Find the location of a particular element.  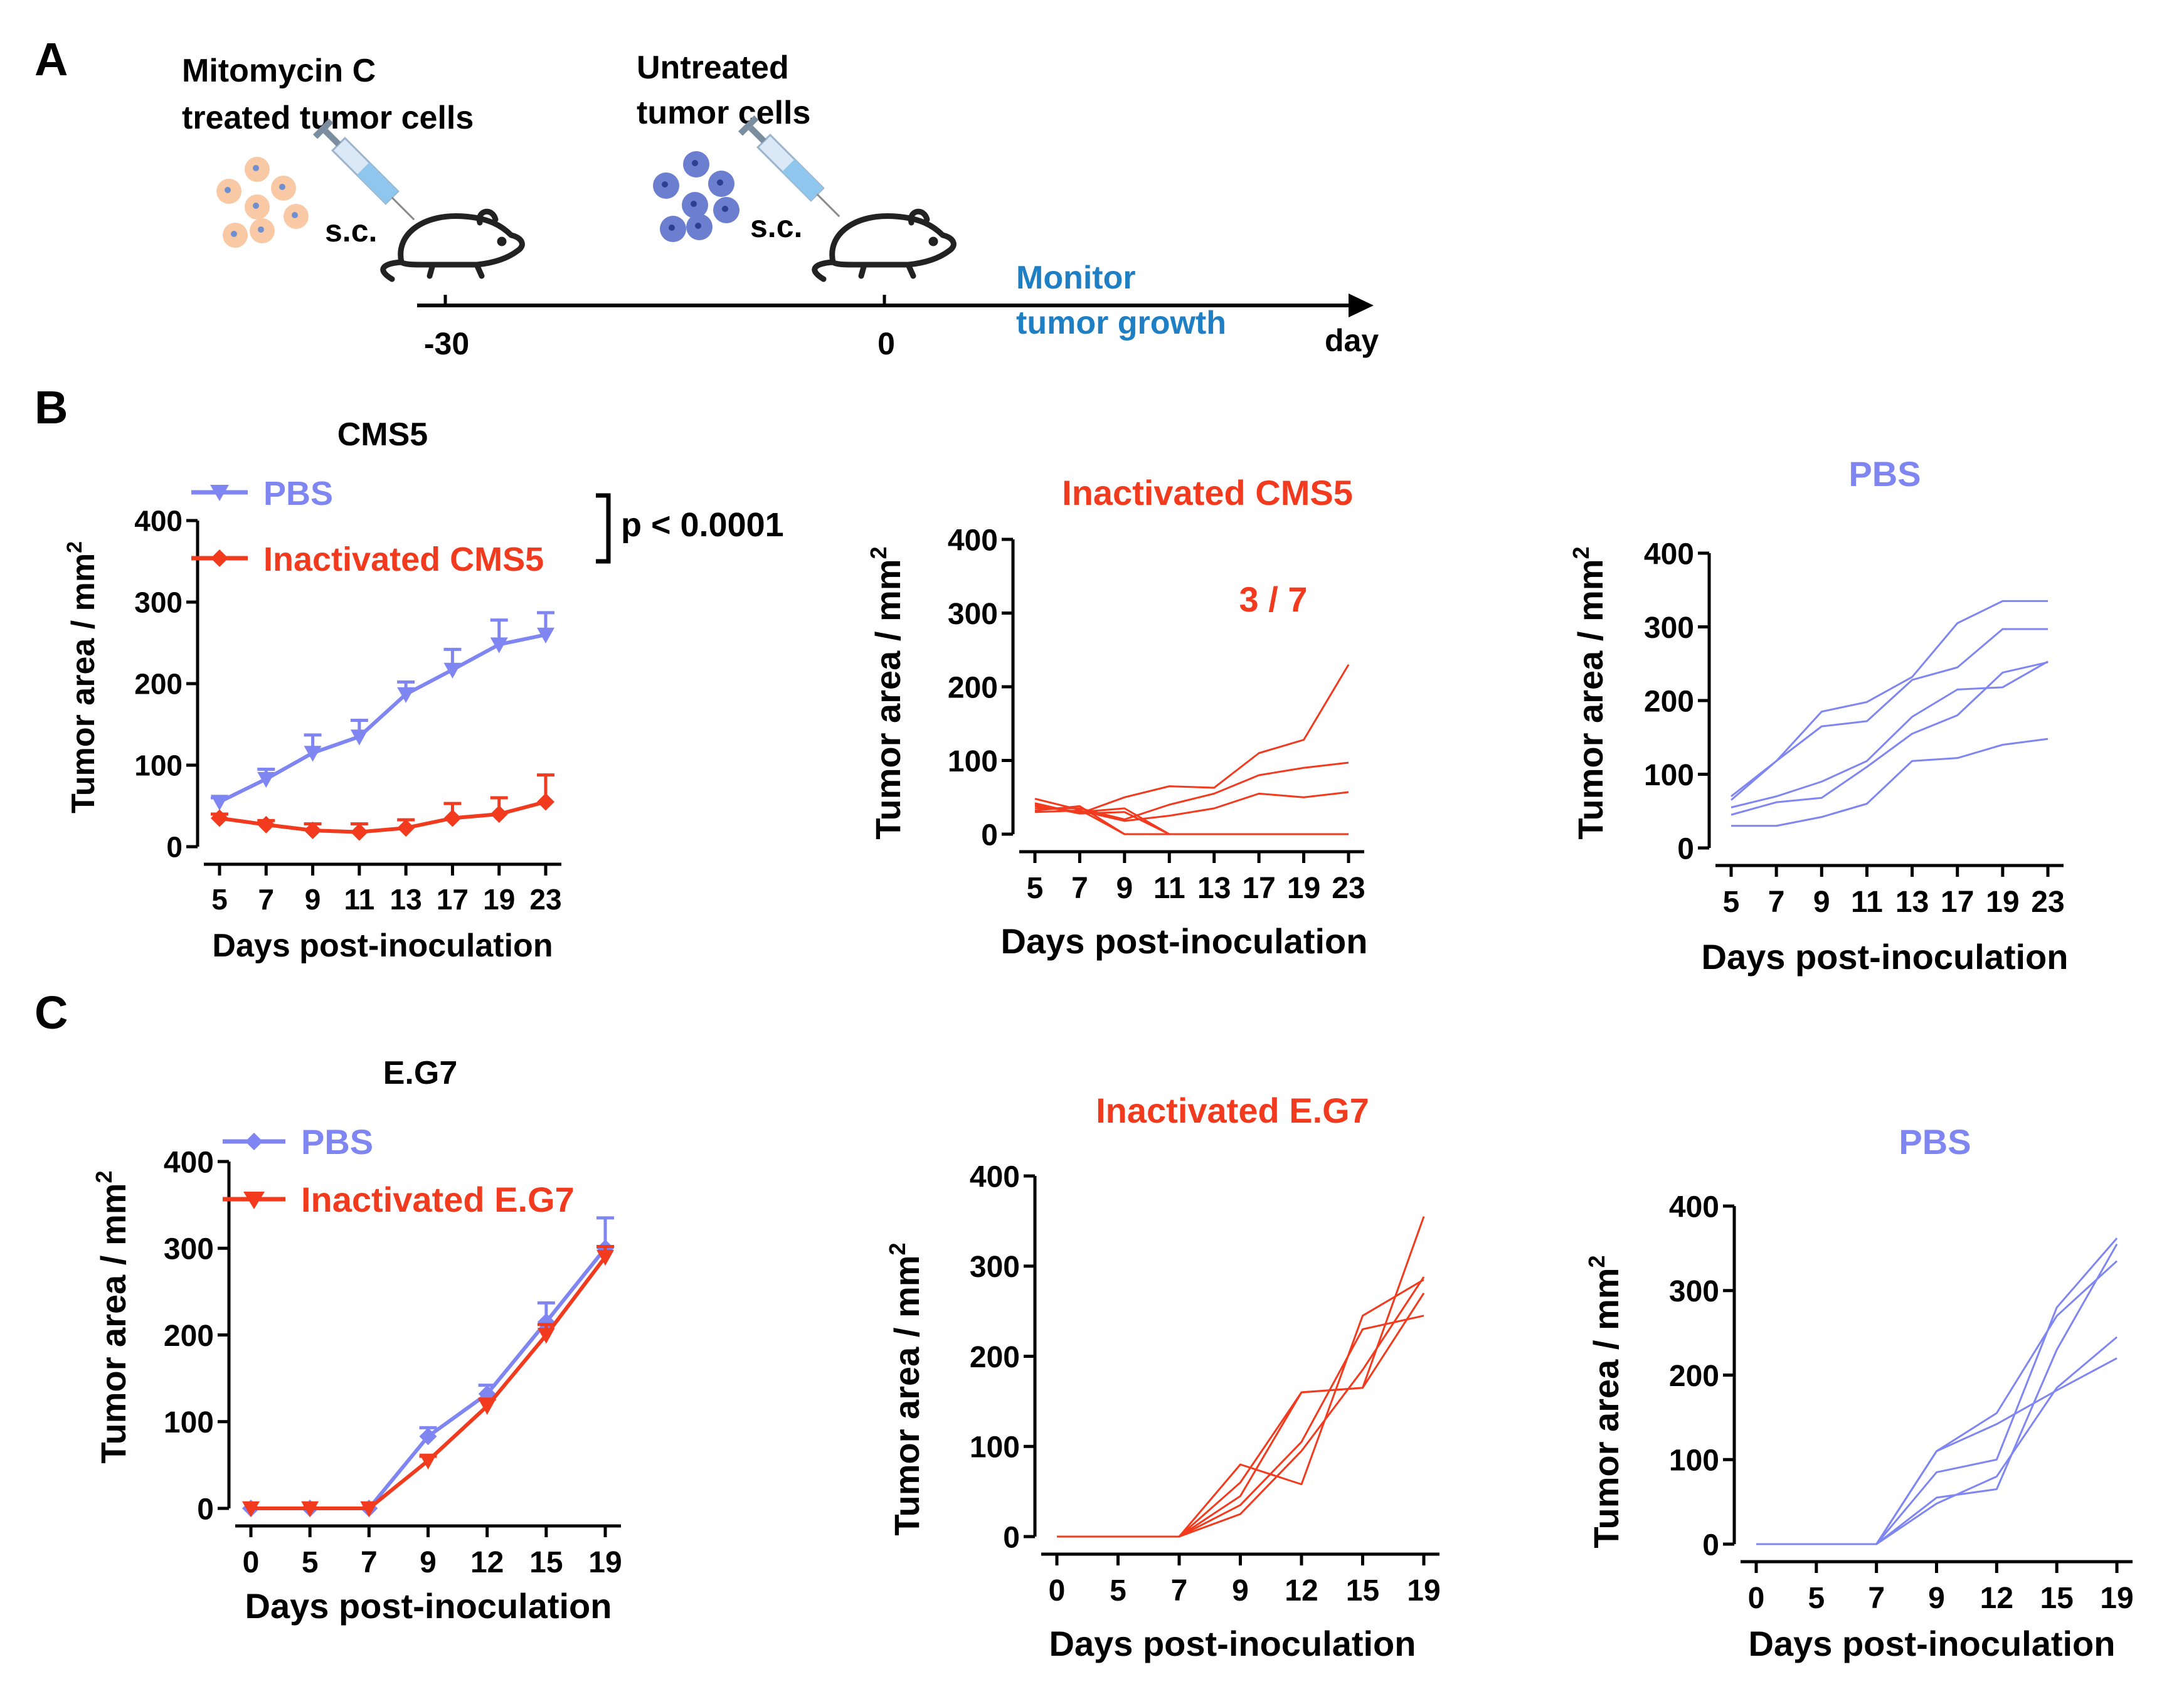

untreated-label-line1: Untreated is located at coordinates (713, 68).